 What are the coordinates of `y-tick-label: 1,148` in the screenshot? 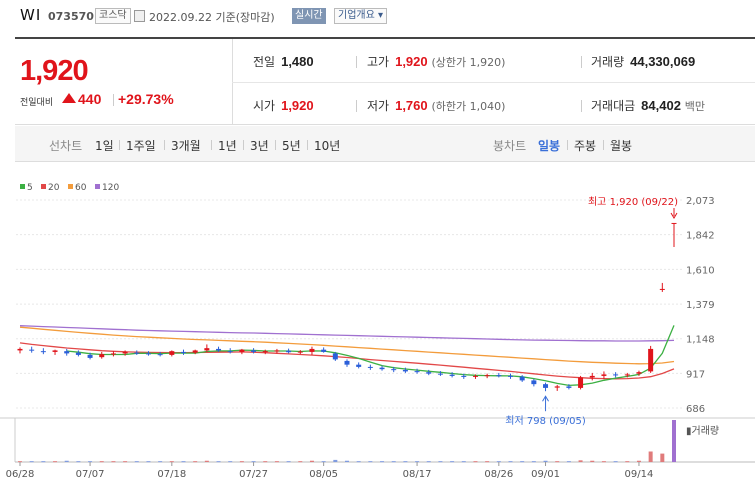 It's located at (700, 340).